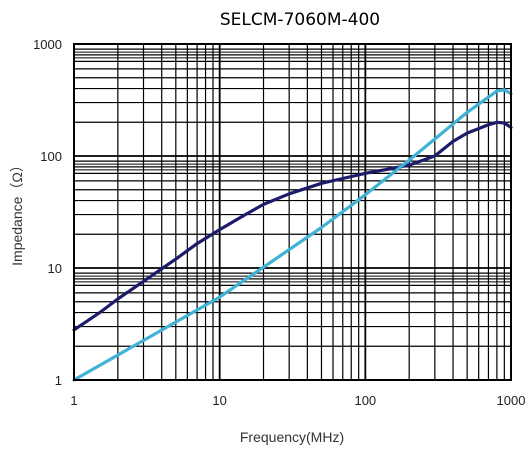 The height and width of the screenshot is (450, 528). What do you see at coordinates (219, 400) in the screenshot?
I see `x-tick-label: 10` at bounding box center [219, 400].